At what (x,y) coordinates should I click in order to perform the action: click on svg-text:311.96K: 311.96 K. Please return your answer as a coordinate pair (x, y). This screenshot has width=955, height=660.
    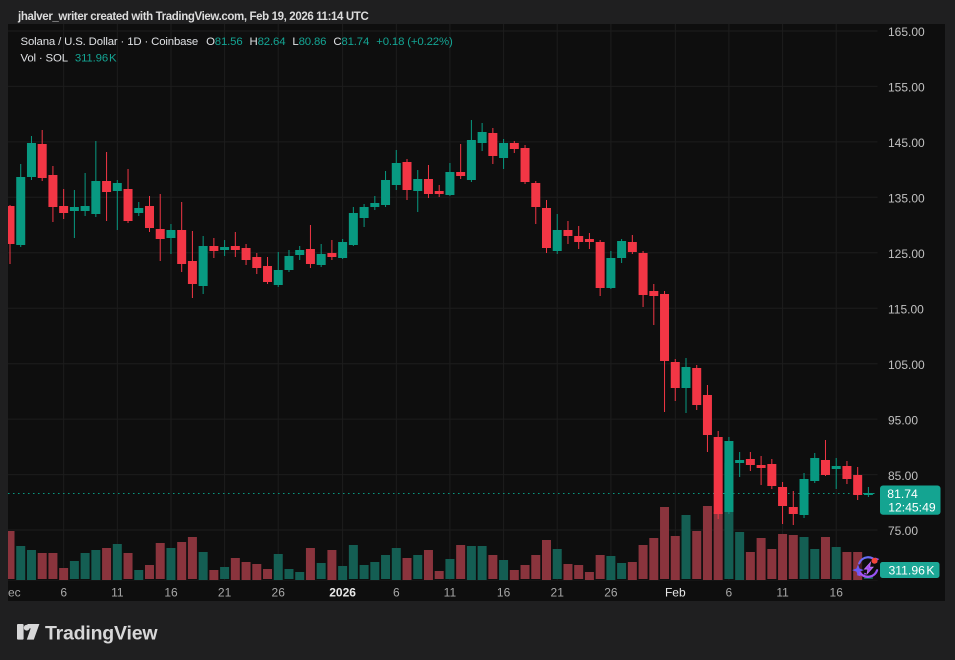
    Looking at the image, I should click on (912, 570).